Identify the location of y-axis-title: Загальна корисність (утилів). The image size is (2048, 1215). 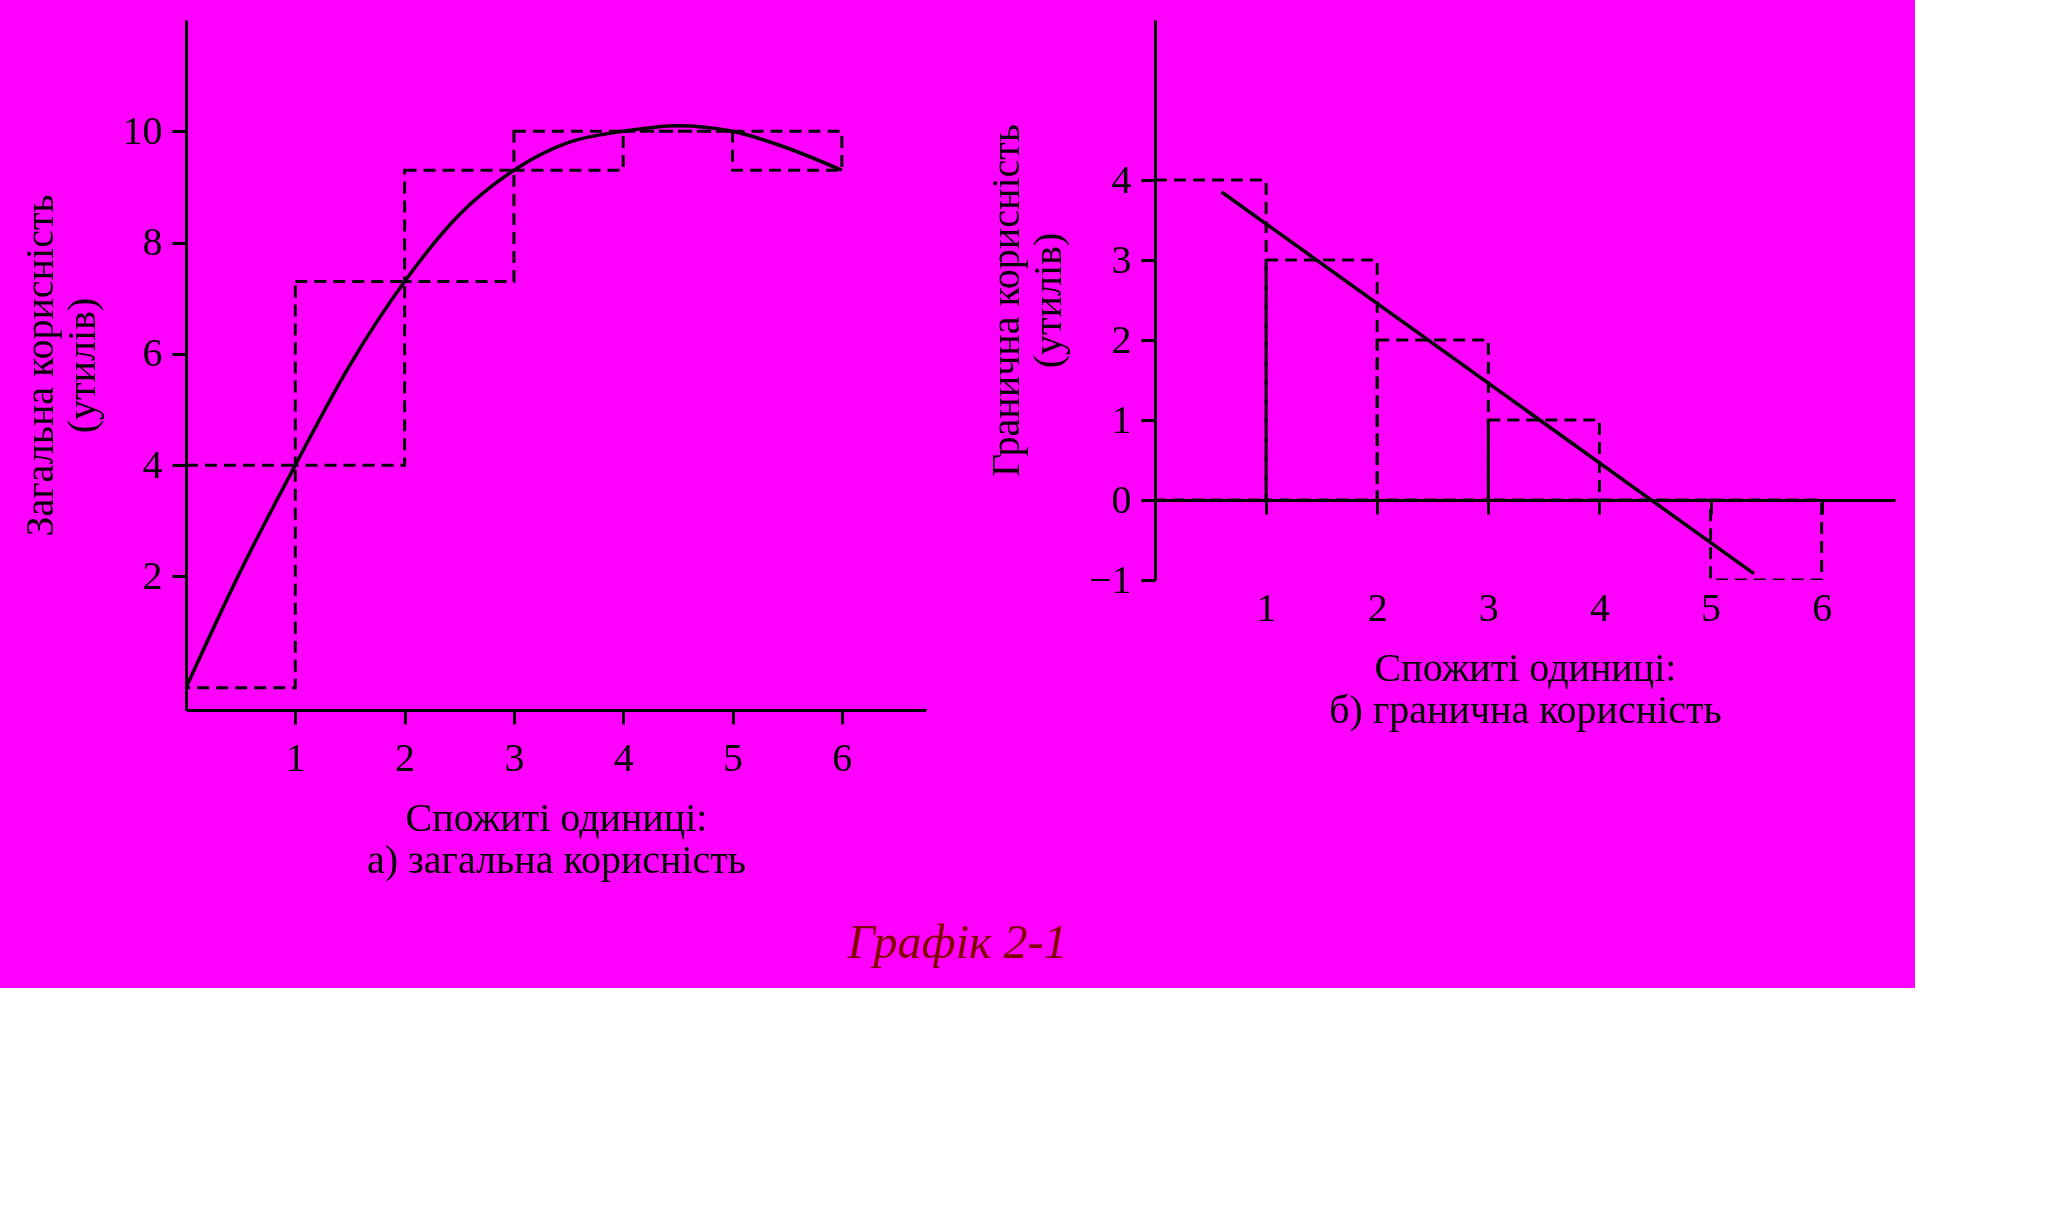
(60, 365).